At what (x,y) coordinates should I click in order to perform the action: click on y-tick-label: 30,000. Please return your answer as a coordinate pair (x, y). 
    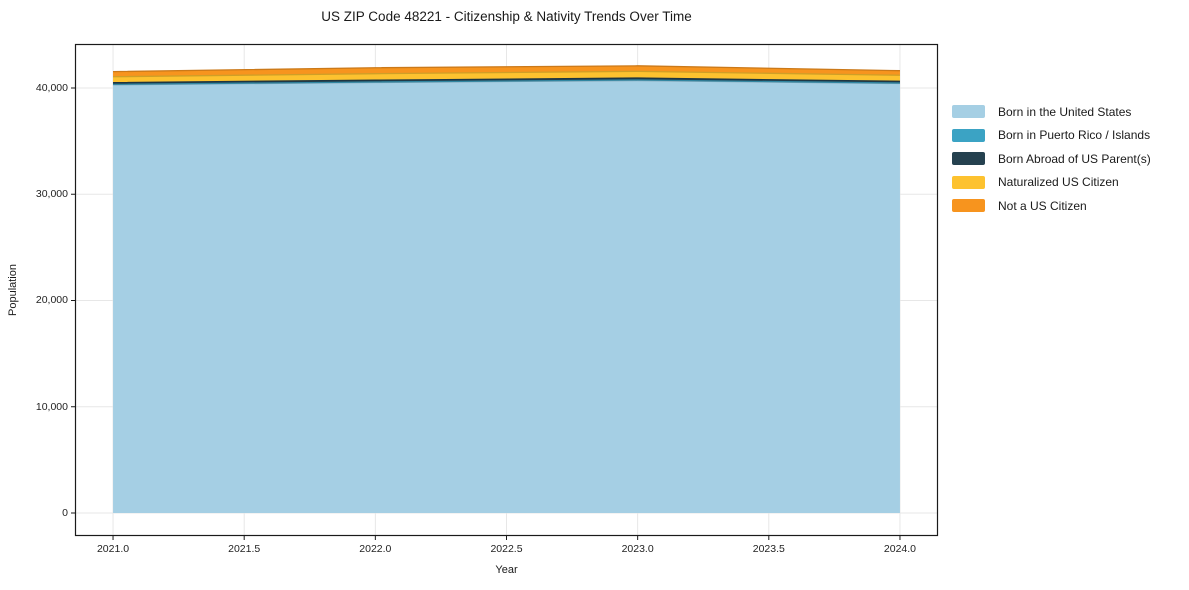
    Looking at the image, I should click on (51, 194).